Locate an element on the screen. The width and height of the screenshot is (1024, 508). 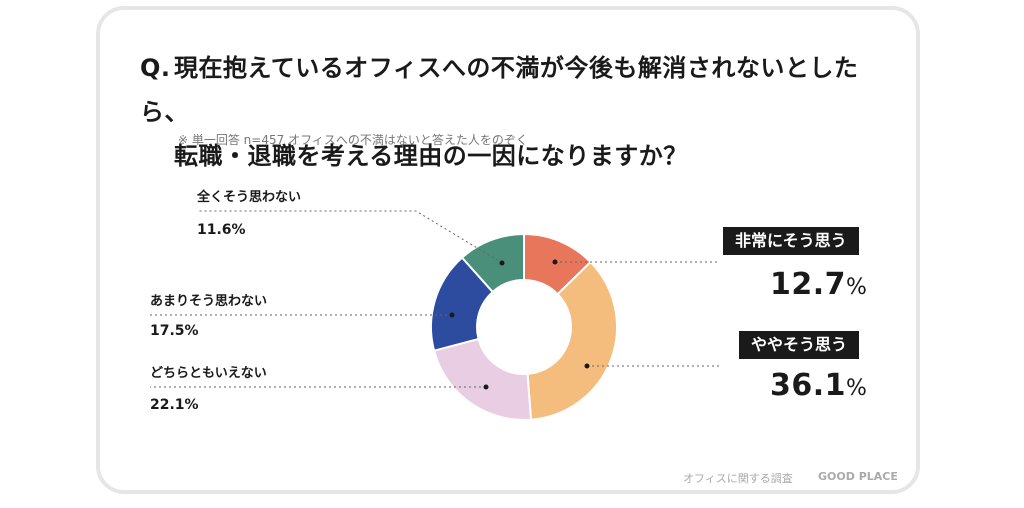
label-s2-value: 36.1% is located at coordinates (818, 385).